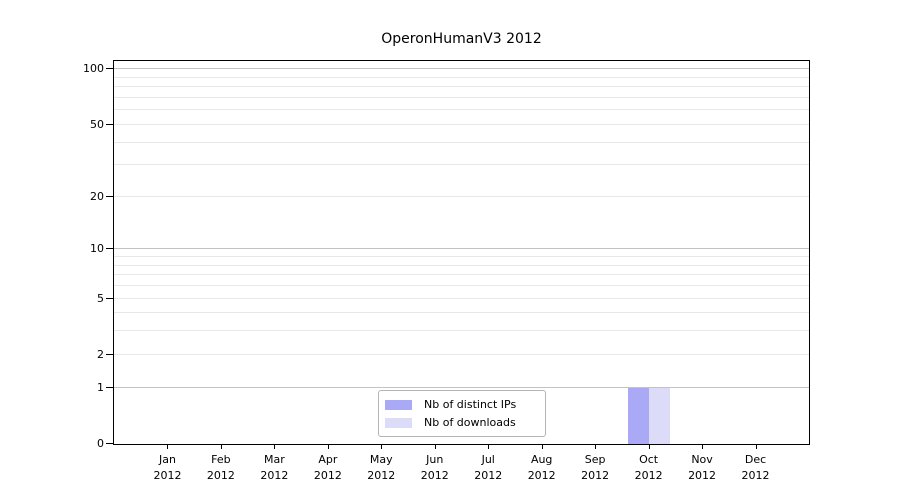 This screenshot has height=500, width=900. What do you see at coordinates (100, 387) in the screenshot?
I see `y-tick-label: 1` at bounding box center [100, 387].